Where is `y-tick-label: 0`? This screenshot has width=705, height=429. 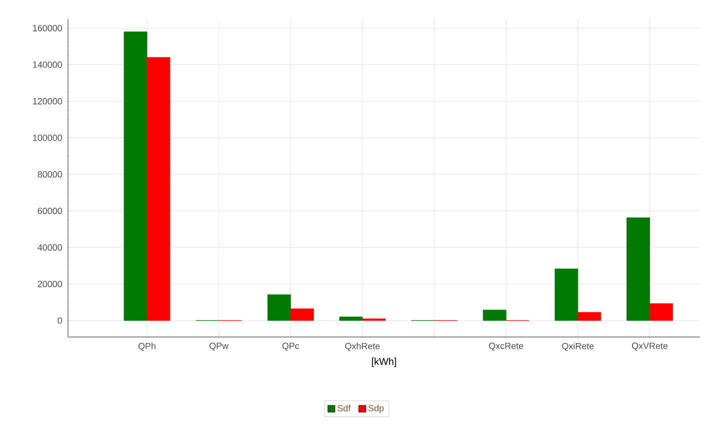 y-tick-label: 0 is located at coordinates (60, 320).